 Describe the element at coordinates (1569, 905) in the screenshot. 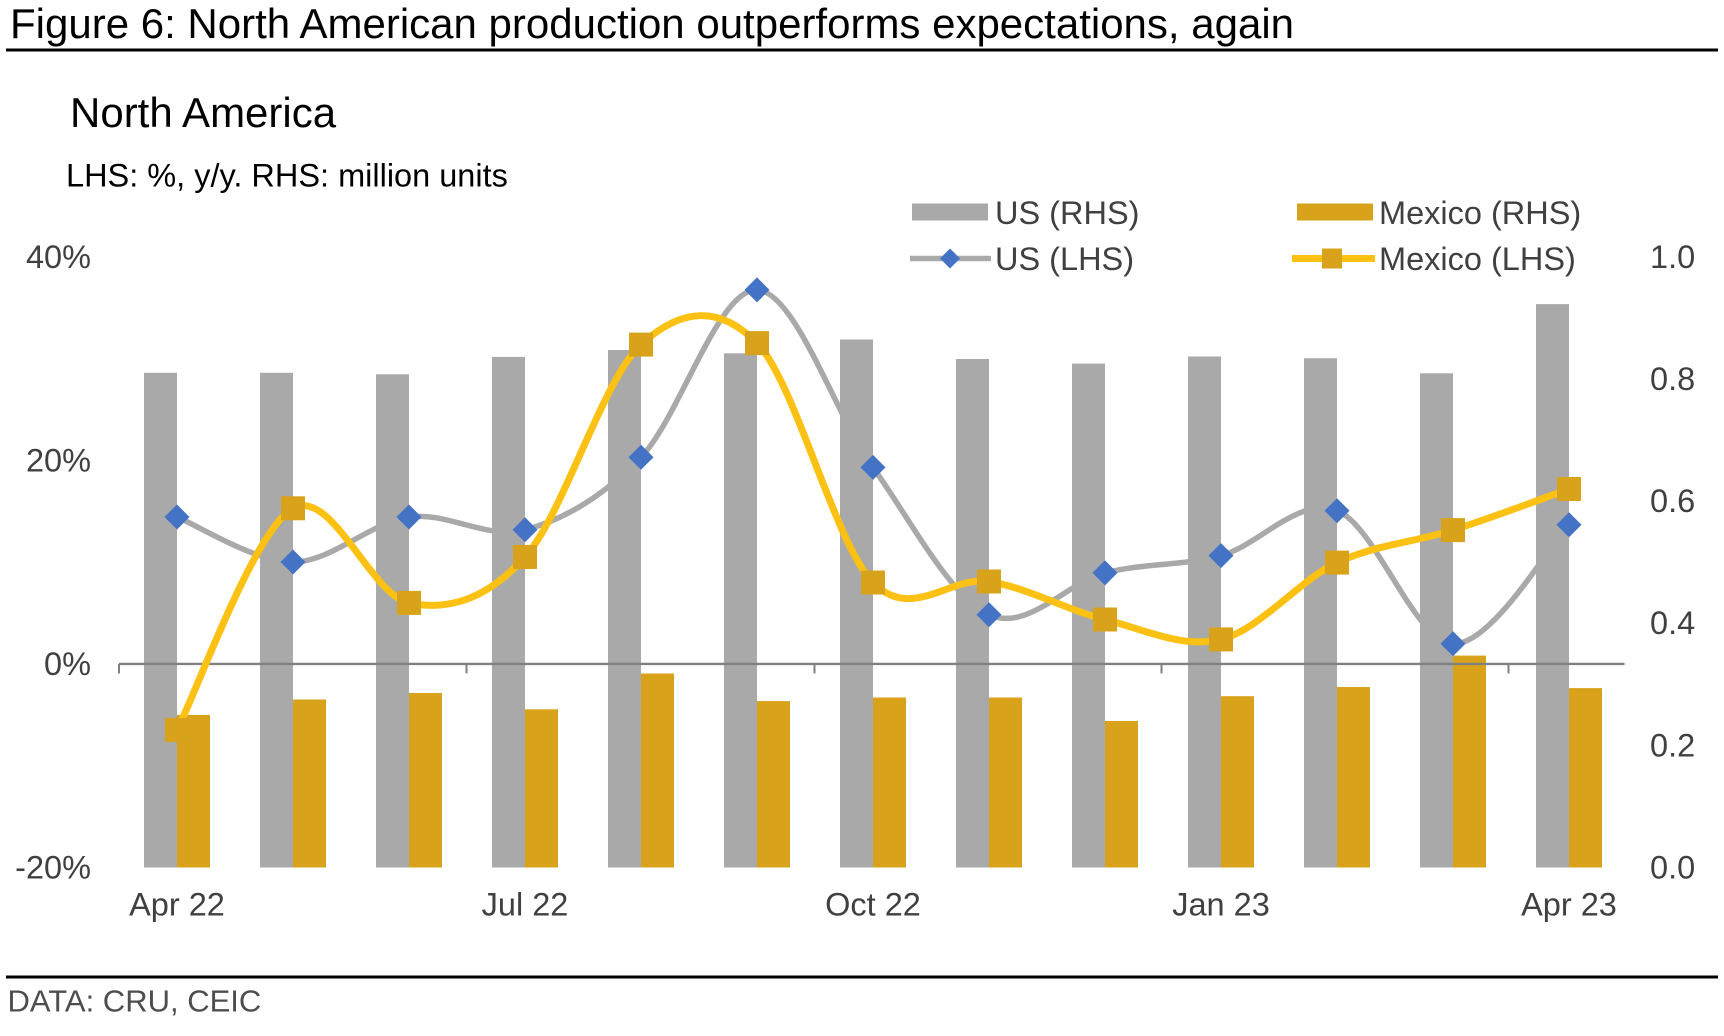

I see `svg-text: Apr 23` at that location.